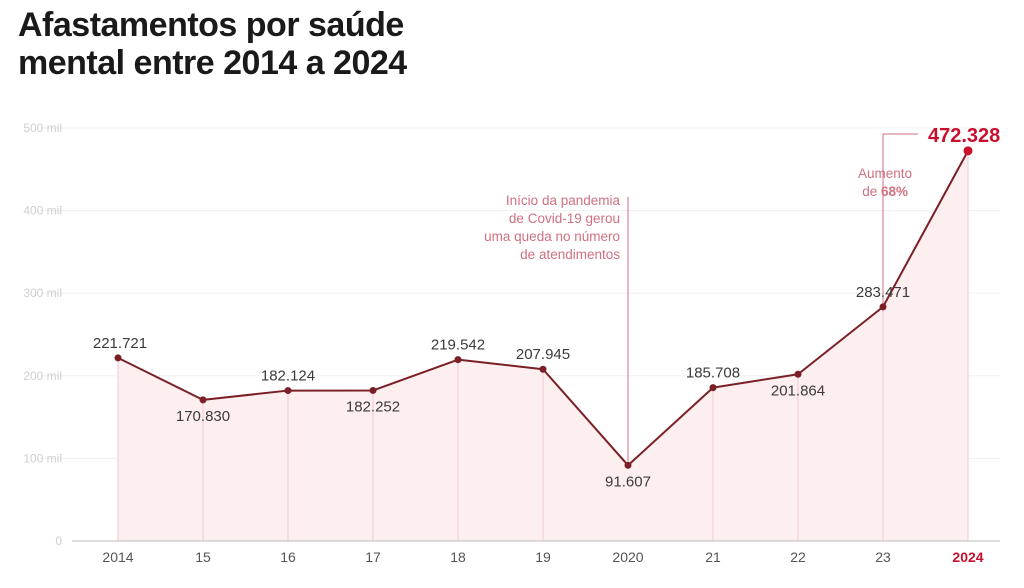 The image size is (1024, 588). What do you see at coordinates (42, 211) in the screenshot?
I see `y-tick-label: 400 mil` at bounding box center [42, 211].